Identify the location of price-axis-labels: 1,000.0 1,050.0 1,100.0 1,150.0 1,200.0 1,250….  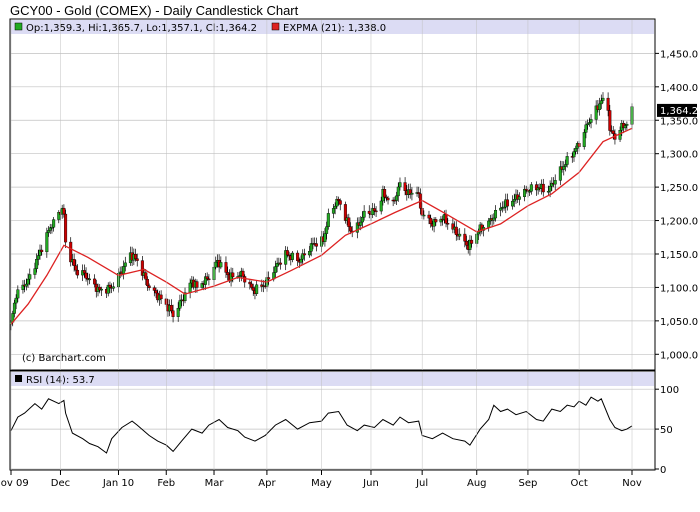
(679, 205).